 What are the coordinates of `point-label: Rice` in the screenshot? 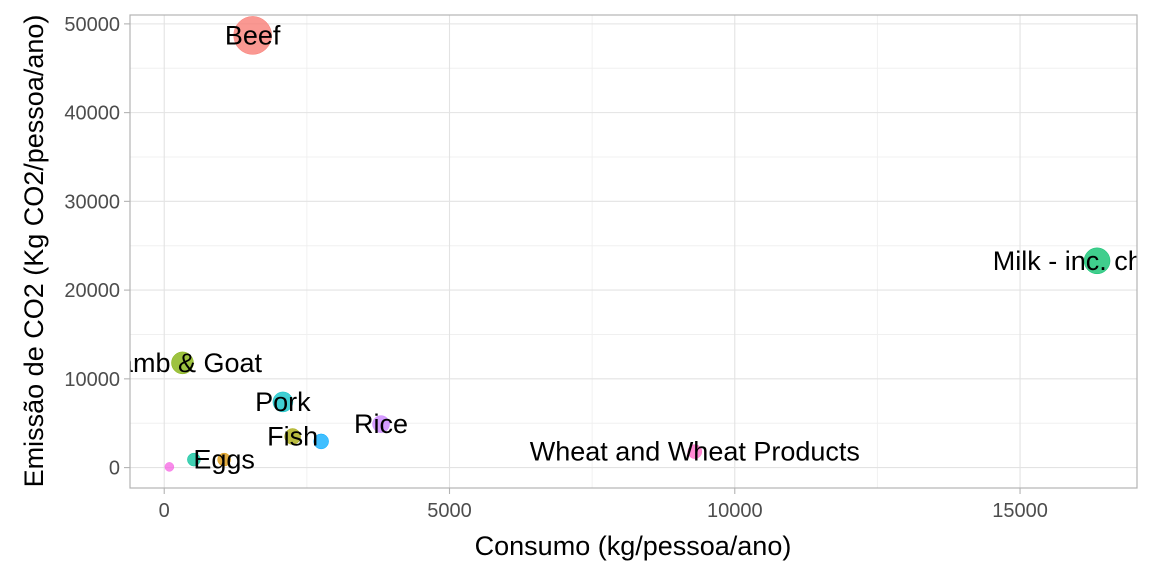 It's located at (381, 424).